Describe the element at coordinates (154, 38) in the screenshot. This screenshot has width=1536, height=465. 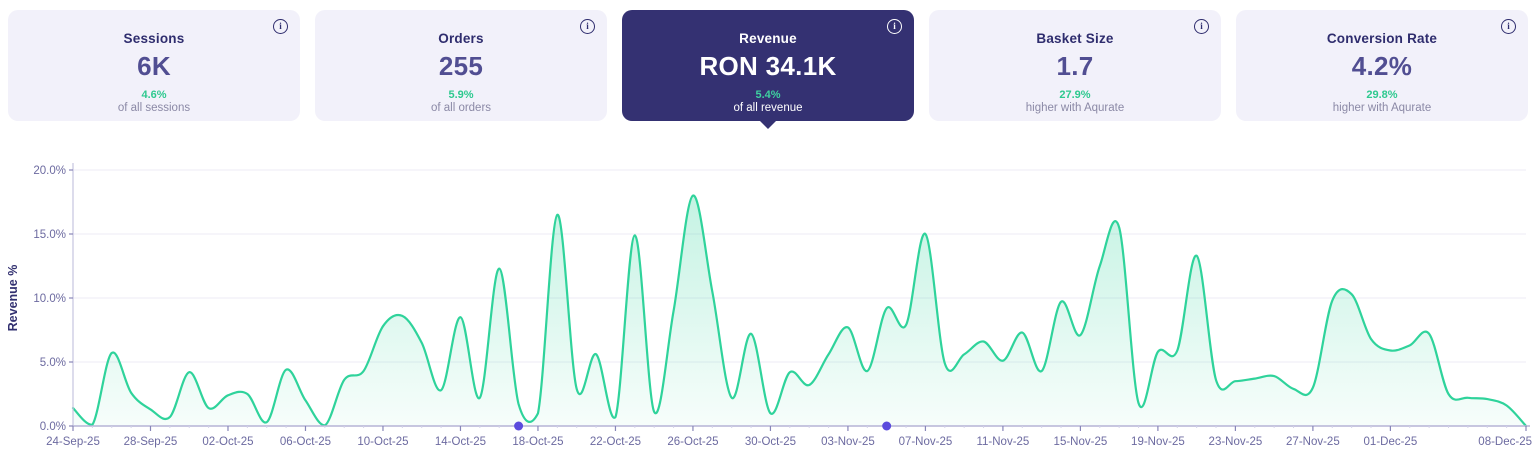
I see `card-title: Sessions` at that location.